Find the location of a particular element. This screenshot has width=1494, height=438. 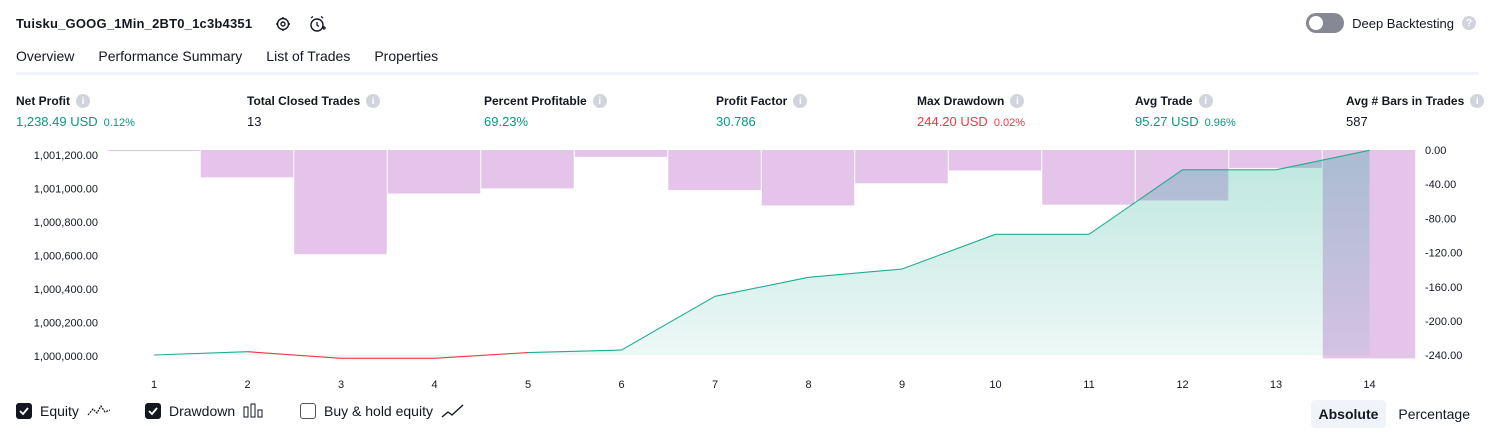

x-tick-label: 6 is located at coordinates (621, 385).